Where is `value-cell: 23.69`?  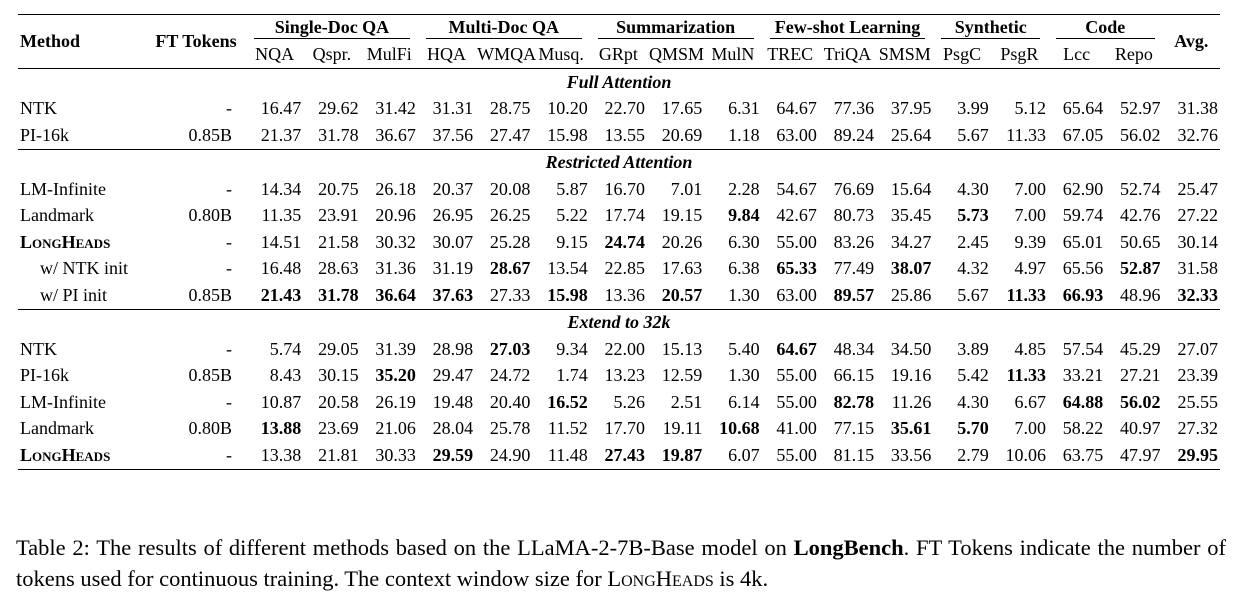 value-cell: 23.69 is located at coordinates (331, 429).